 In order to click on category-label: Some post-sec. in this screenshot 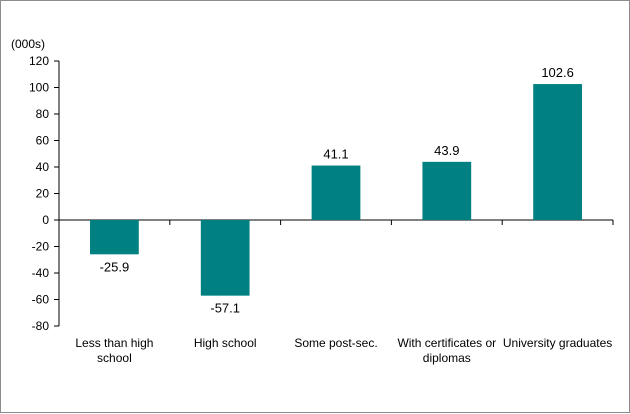, I will do `click(335, 343)`.